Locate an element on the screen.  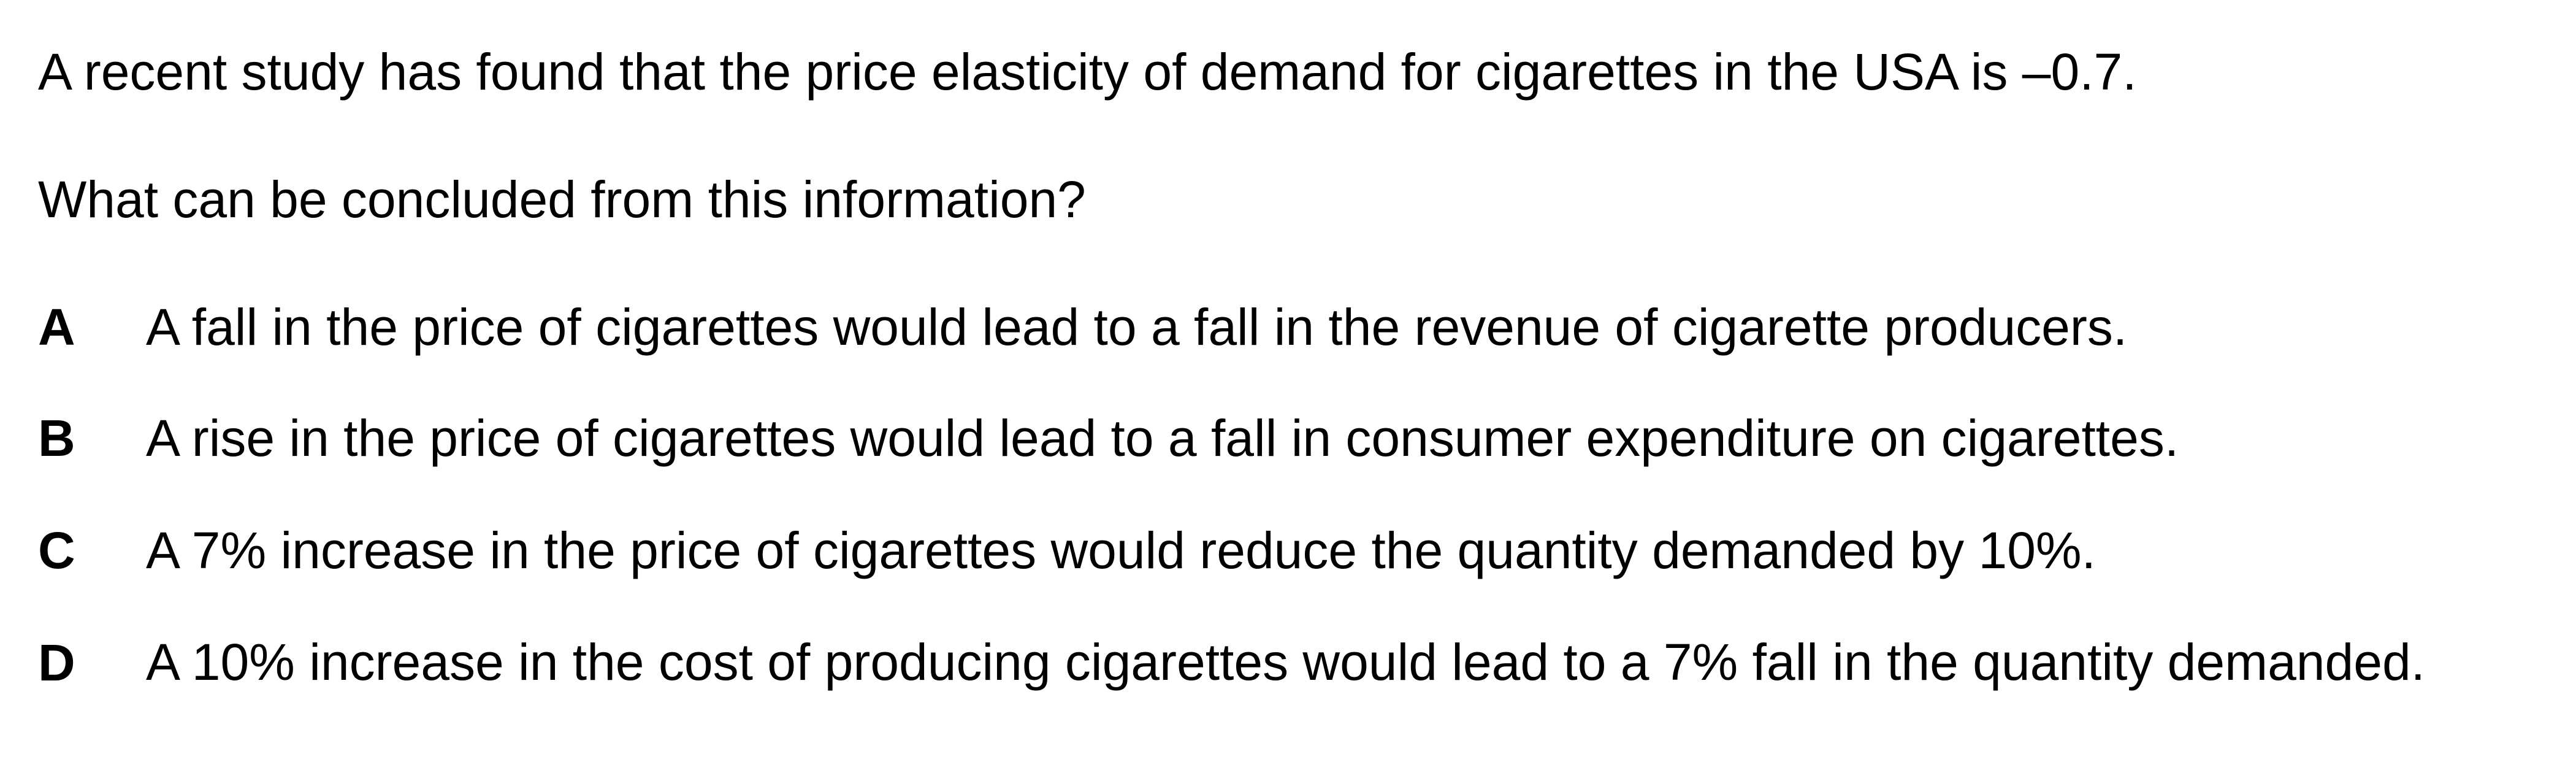
option-a-letter: A is located at coordinates (56, 327).